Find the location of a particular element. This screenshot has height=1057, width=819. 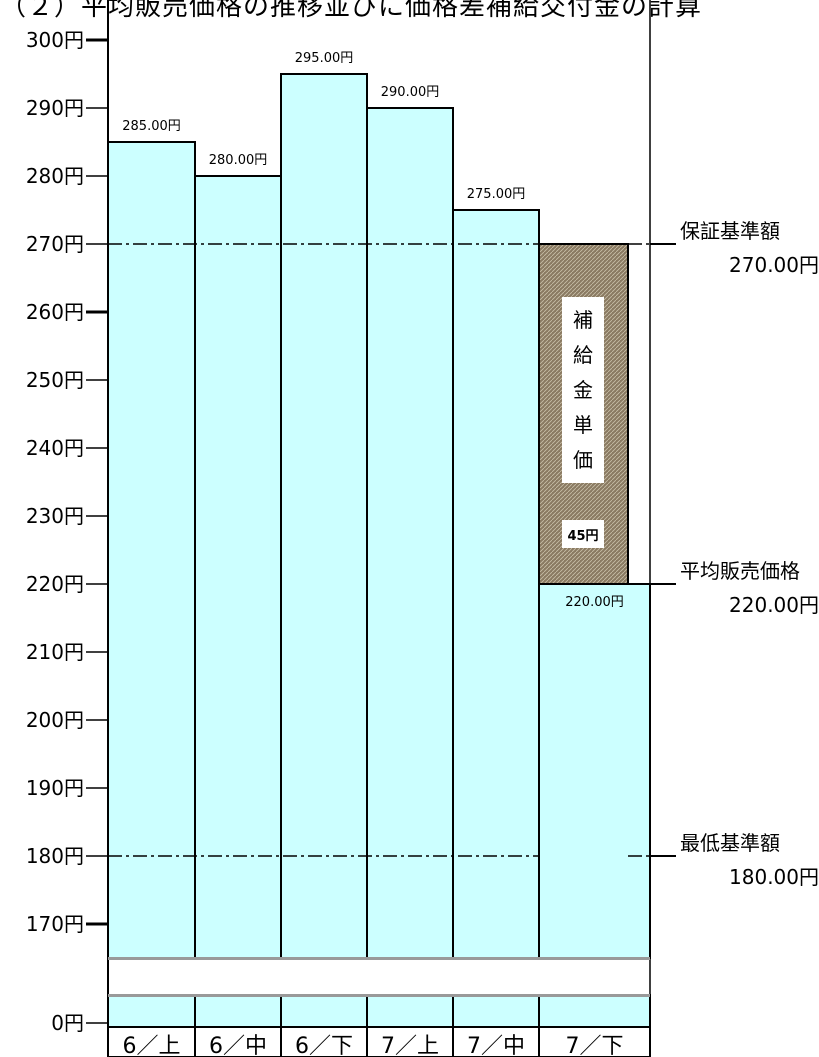

subsidy-amount-box is located at coordinates (583, 534).